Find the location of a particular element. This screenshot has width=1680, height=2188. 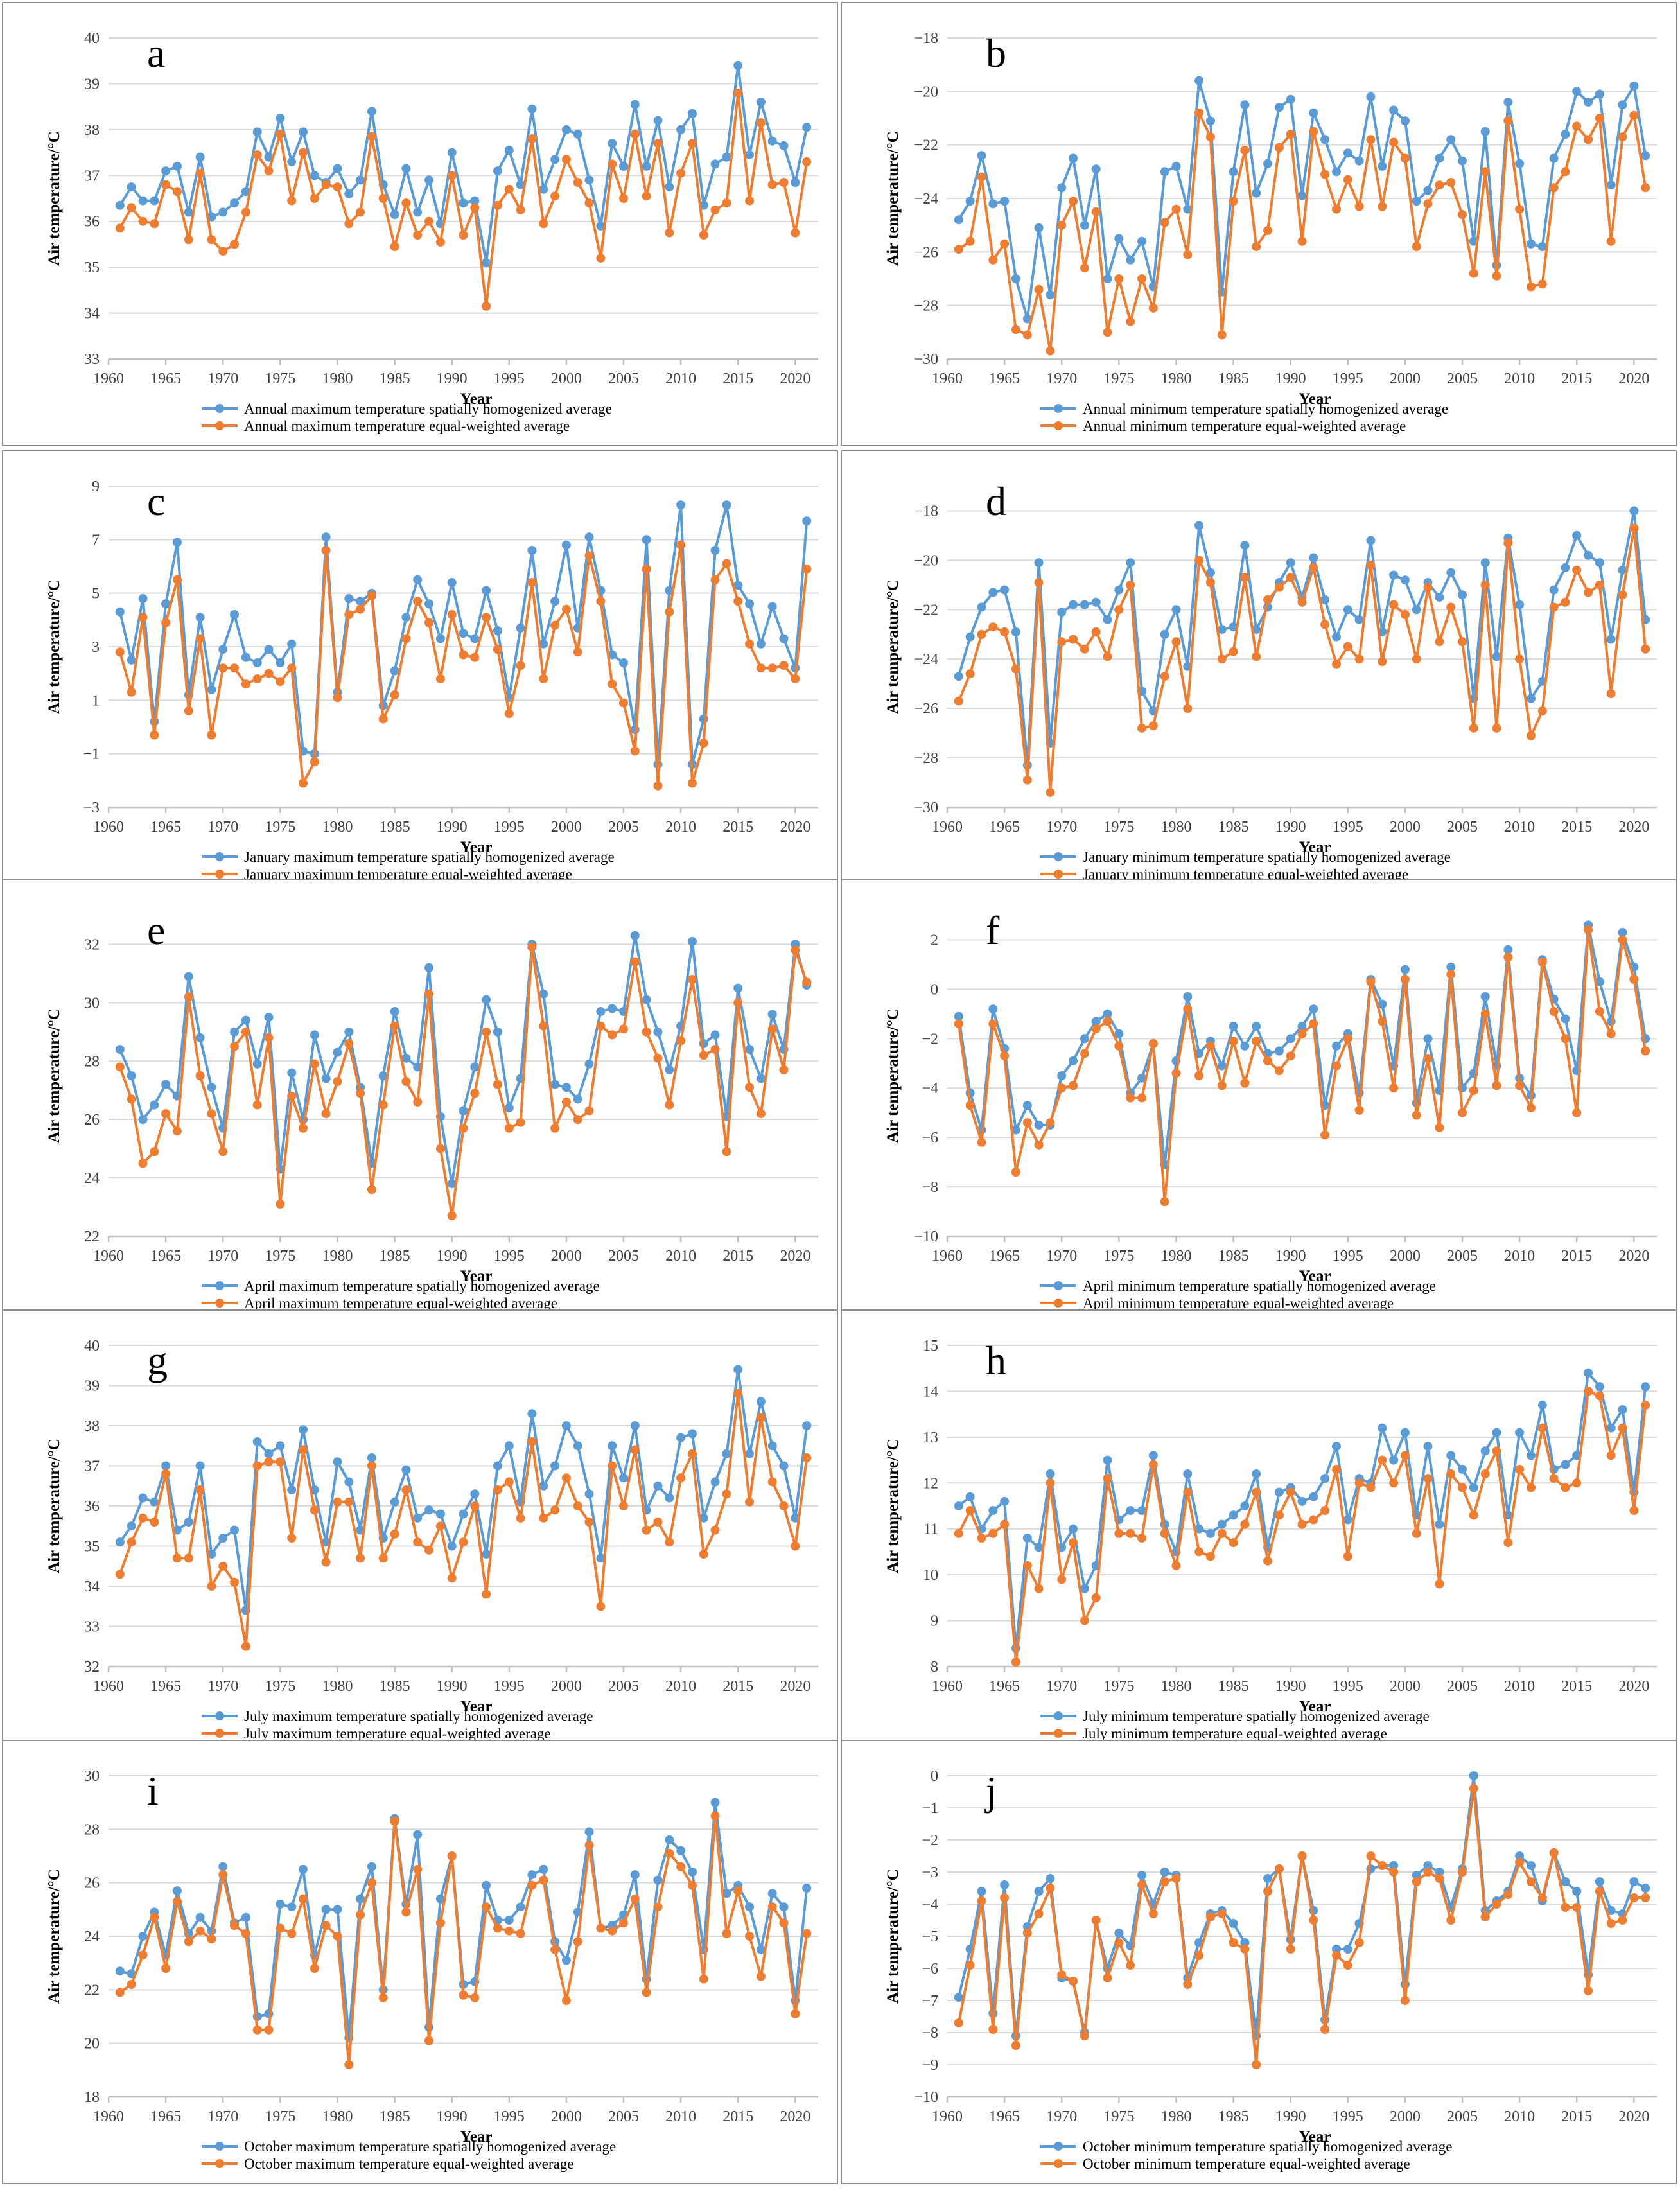

x-tick-label: 2015 is located at coordinates (1577, 1686).